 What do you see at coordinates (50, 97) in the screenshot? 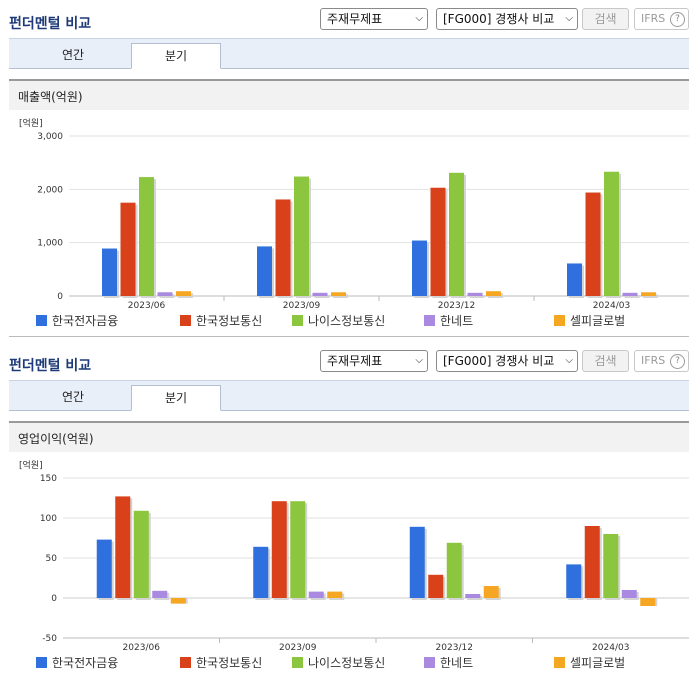
I see `section-title: 매출액(억원)` at bounding box center [50, 97].